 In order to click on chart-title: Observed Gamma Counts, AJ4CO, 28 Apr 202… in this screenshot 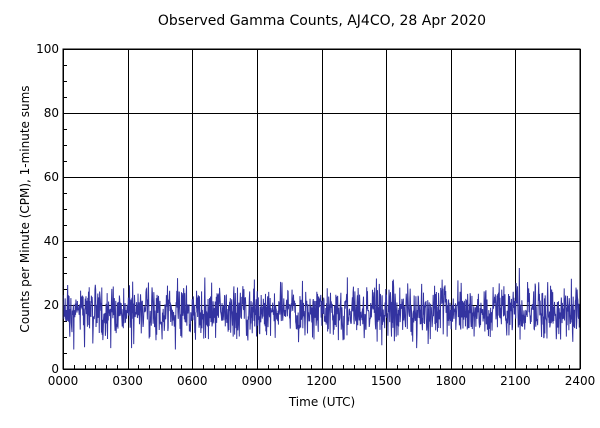, I will do `click(322, 21)`.